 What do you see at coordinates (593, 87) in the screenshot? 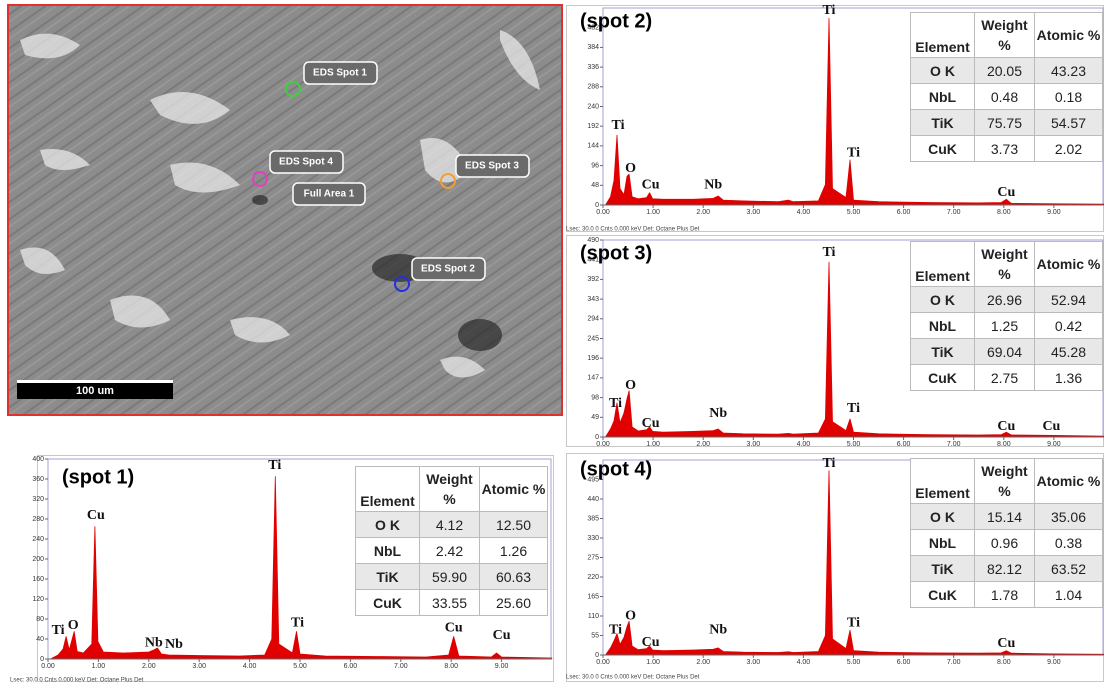
I see `y-tick-label: 288` at bounding box center [593, 87].